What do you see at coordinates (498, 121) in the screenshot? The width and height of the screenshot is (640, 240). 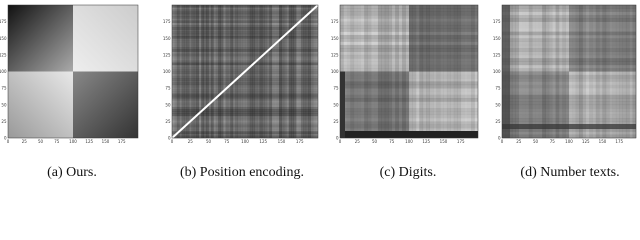 I see `y-tick-label: 25` at bounding box center [498, 121].